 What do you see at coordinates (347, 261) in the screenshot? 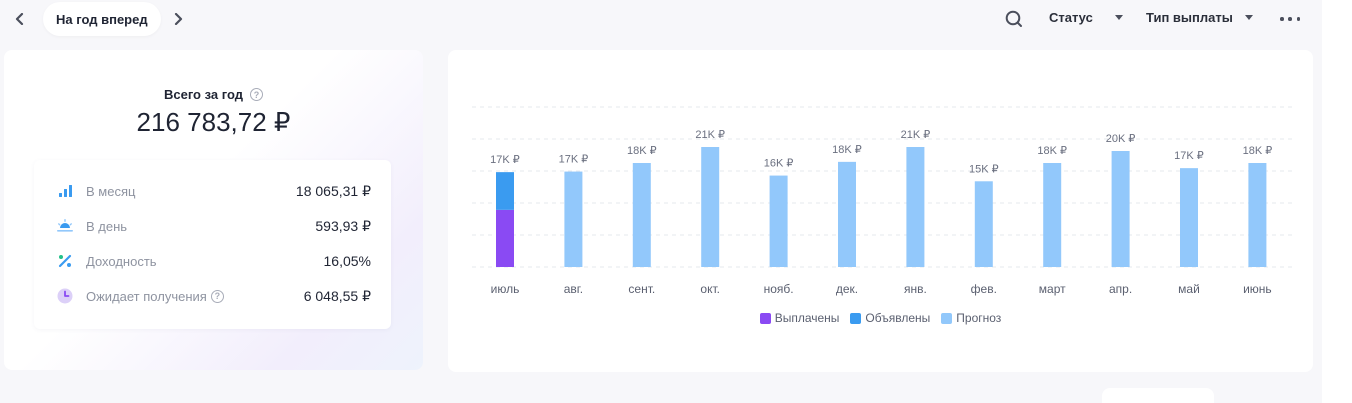
I see `stat-value: 16,05%` at bounding box center [347, 261].